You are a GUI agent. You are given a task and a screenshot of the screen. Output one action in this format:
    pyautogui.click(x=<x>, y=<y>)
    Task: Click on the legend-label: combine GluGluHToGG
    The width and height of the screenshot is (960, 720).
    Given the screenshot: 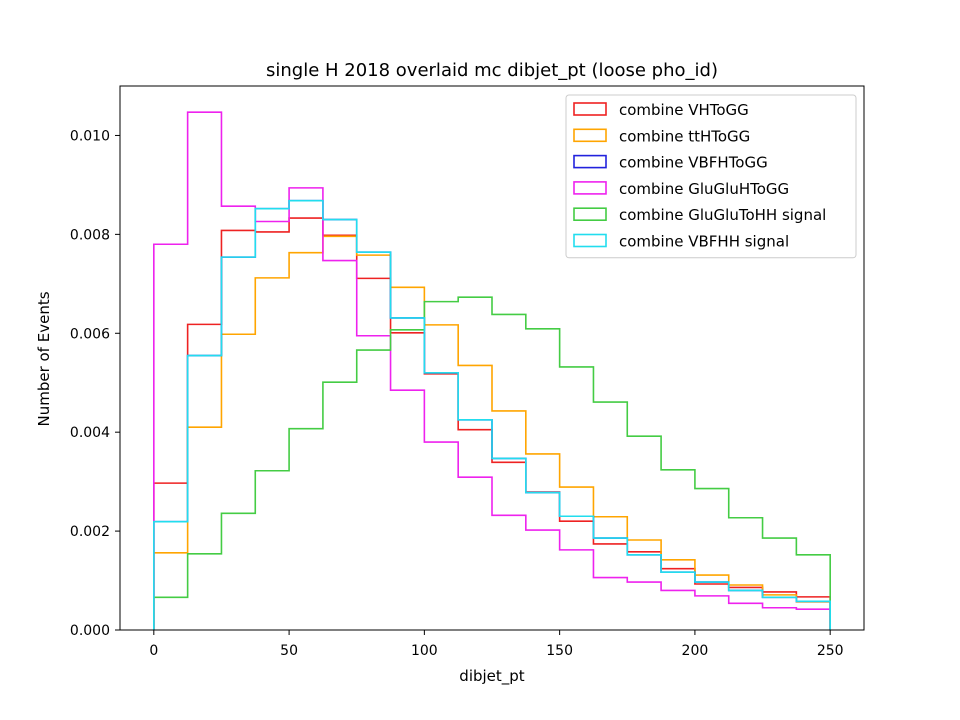 What is the action you would take?
    pyautogui.click(x=704, y=189)
    